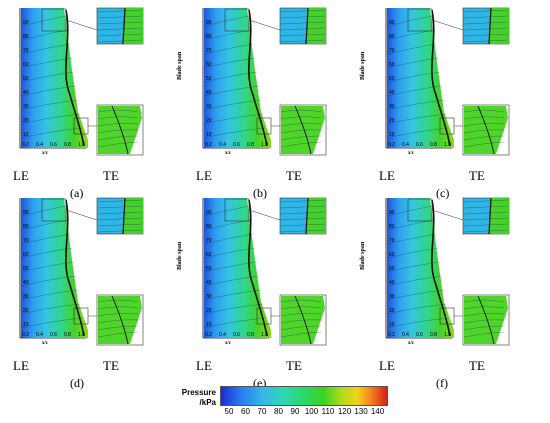  I want to click on panel-caption: (f), so click(442, 383).